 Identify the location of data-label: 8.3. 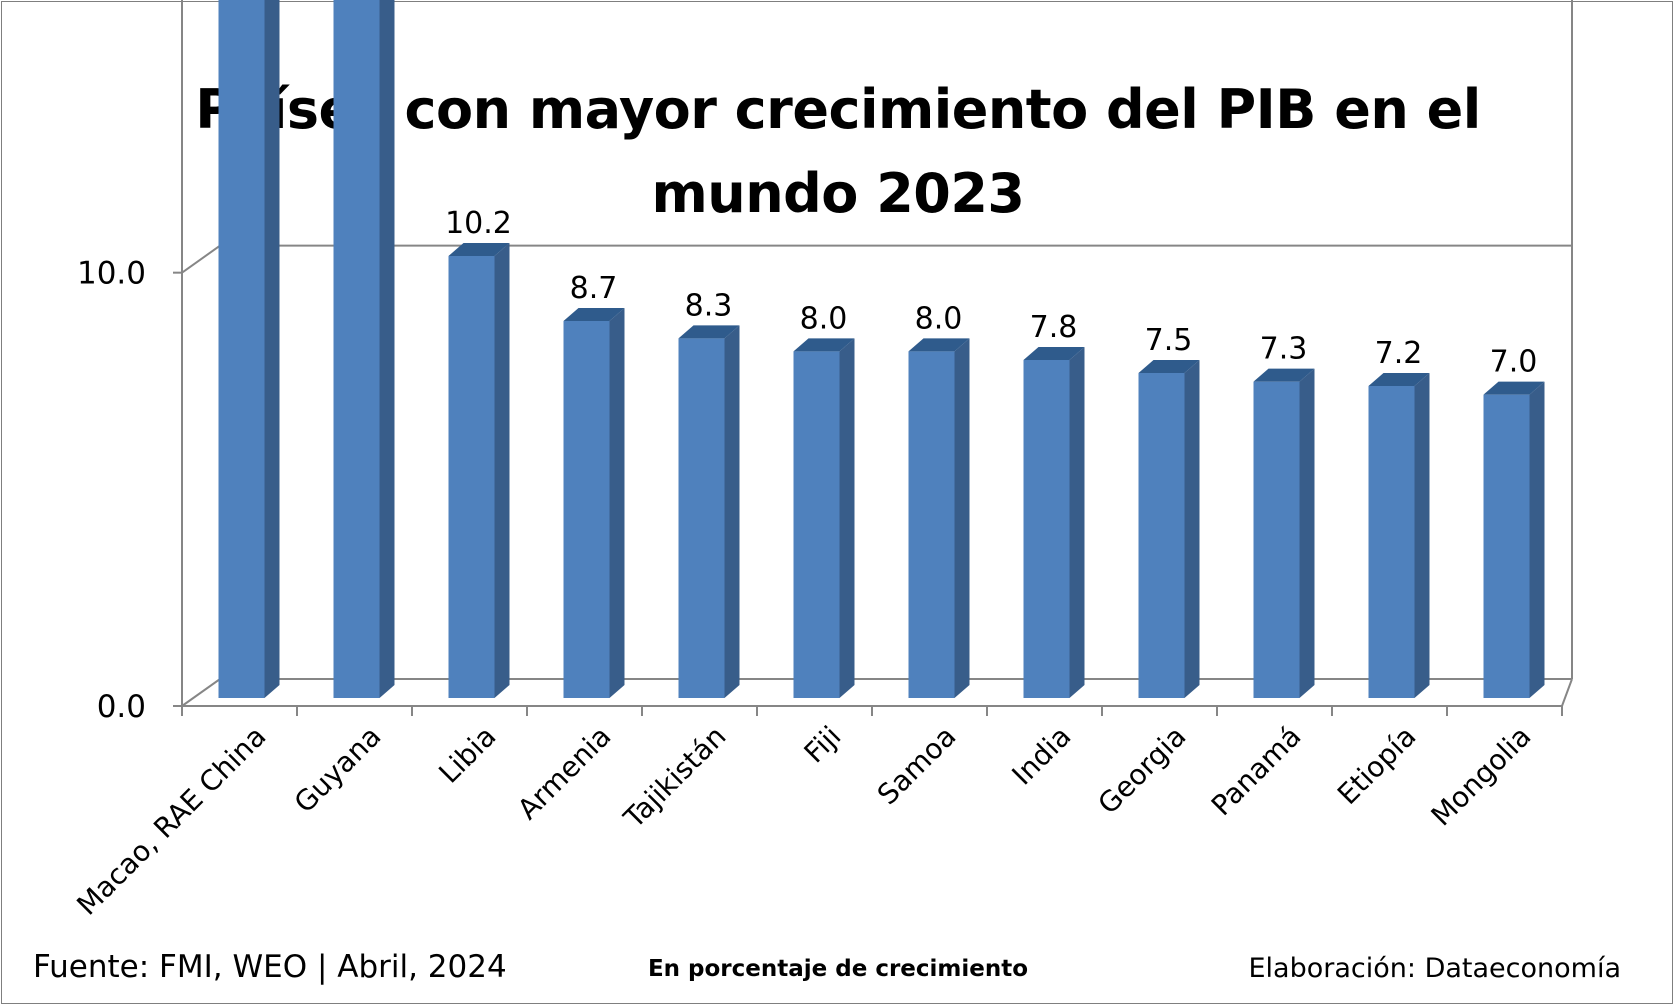
(709, 305).